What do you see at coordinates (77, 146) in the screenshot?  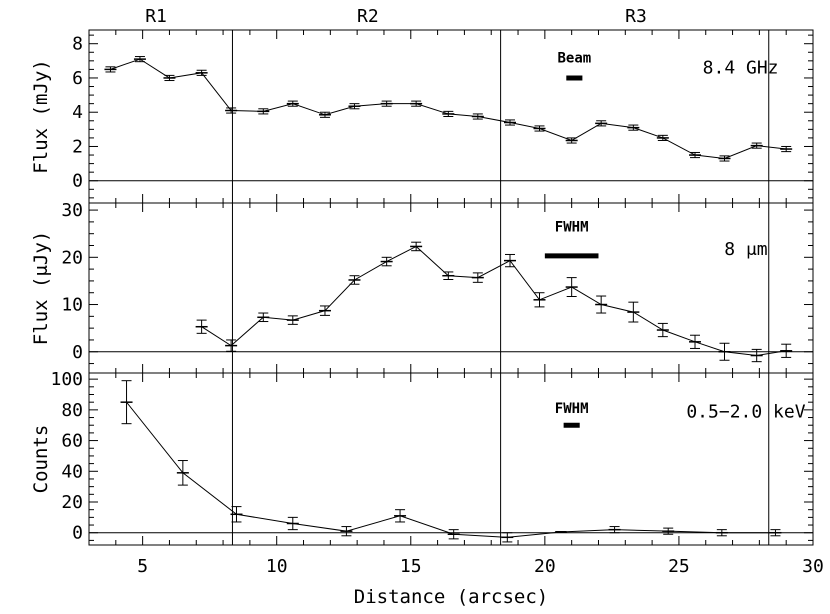 I see `radio-ytick-label: 2` at bounding box center [77, 146].